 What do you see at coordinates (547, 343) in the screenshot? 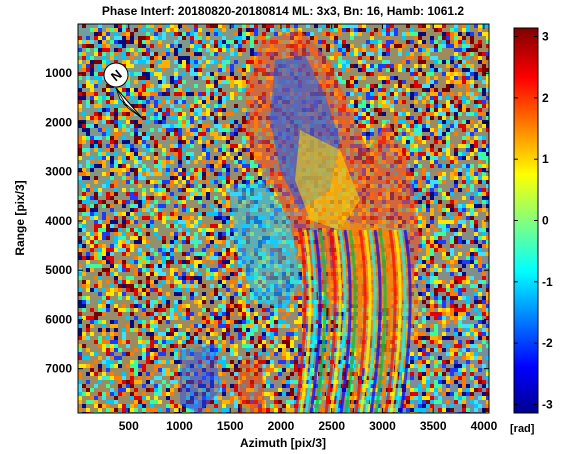
I see `colorbar-tick-label: -2` at bounding box center [547, 343].